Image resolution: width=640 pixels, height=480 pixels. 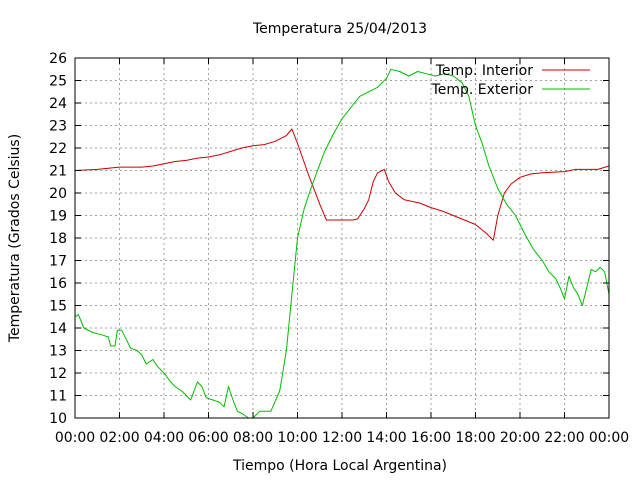 What do you see at coordinates (58, 374) in the screenshot?
I see `y-tick-label: 12` at bounding box center [58, 374].